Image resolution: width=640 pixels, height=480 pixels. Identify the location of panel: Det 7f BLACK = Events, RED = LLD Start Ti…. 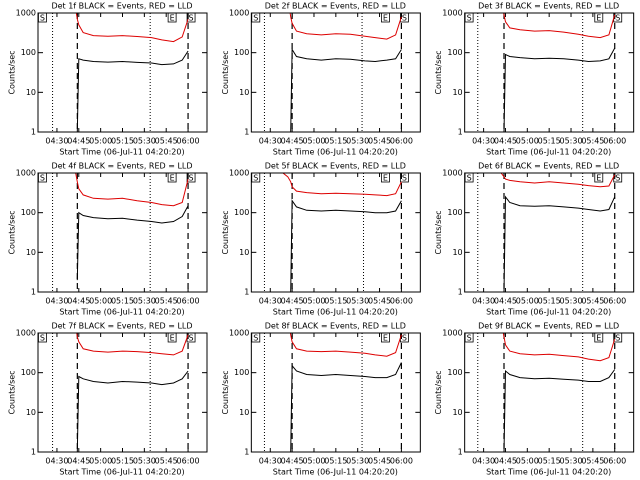
(108, 399).